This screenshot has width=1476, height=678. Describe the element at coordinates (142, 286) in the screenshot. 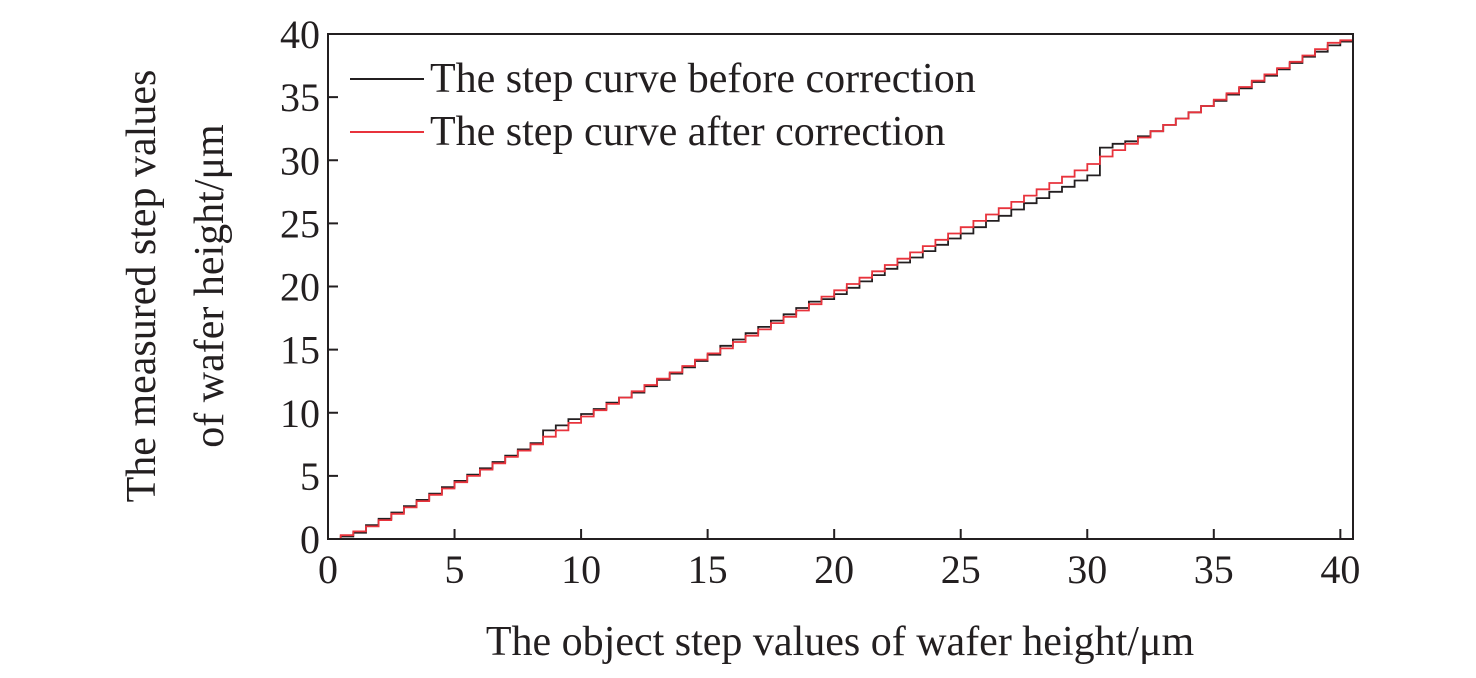

I see `y-axis-title-line-1: The measured step values` at that location.